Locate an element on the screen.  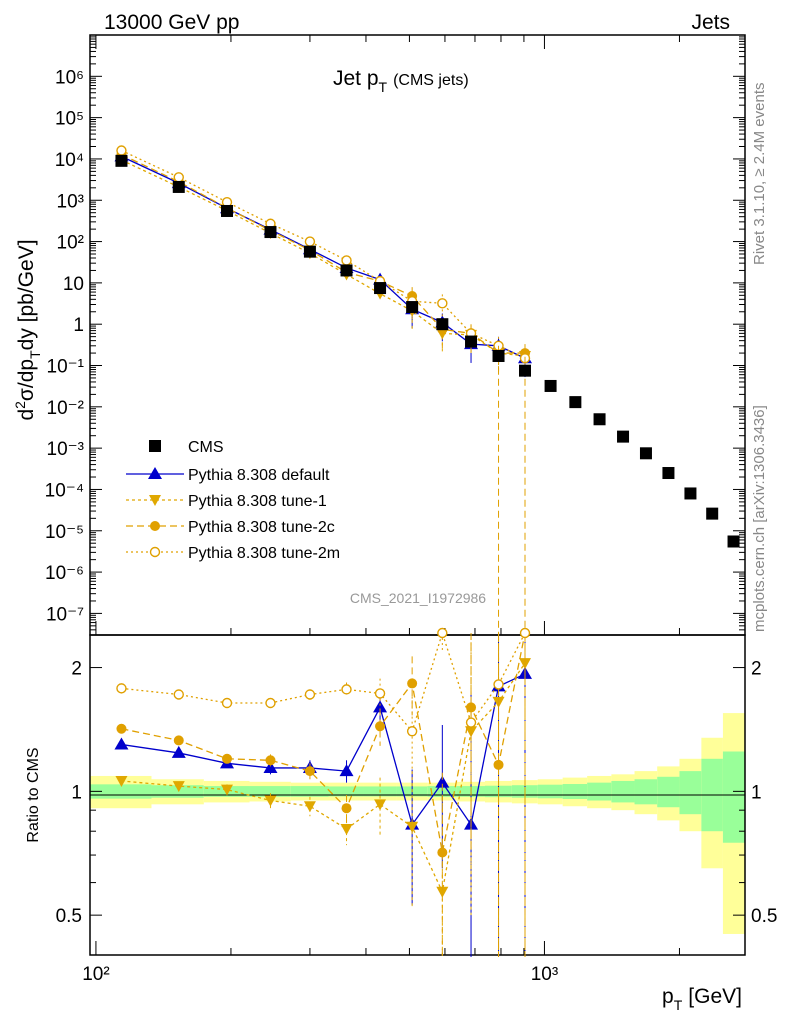
mcplots-label: mcplots.cern.ch [arXiv:1306.3436] is located at coordinates (759, 518).